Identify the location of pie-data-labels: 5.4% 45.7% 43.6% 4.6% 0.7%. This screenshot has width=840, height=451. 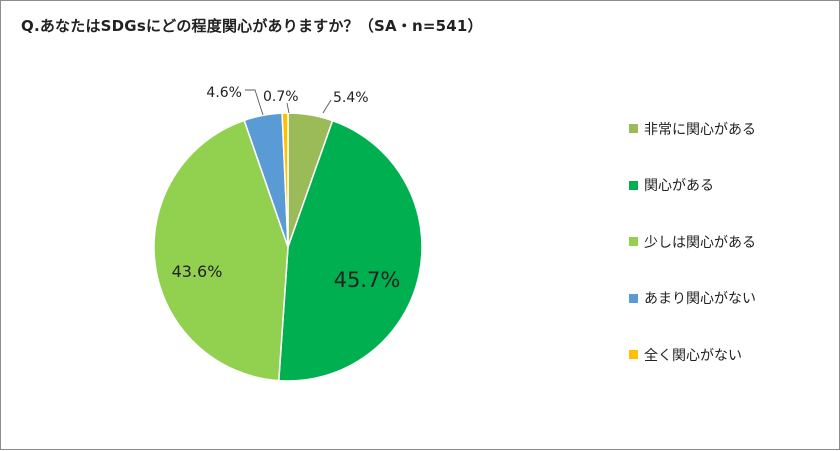
(286, 188).